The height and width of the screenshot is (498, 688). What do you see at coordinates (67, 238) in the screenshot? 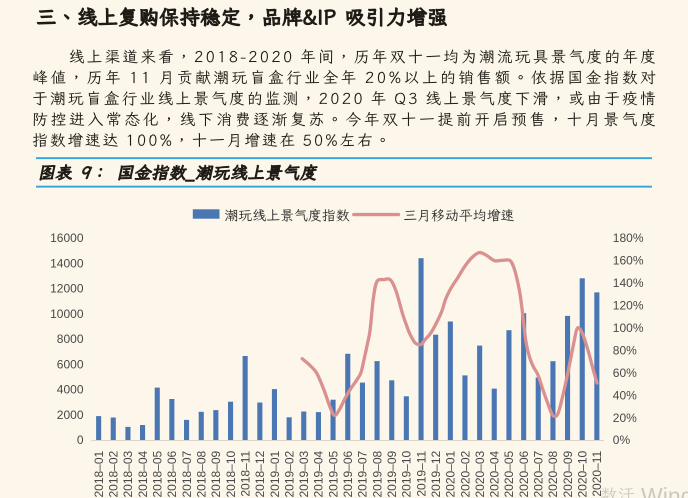
I see `svg-text: 16000` at bounding box center [67, 238].